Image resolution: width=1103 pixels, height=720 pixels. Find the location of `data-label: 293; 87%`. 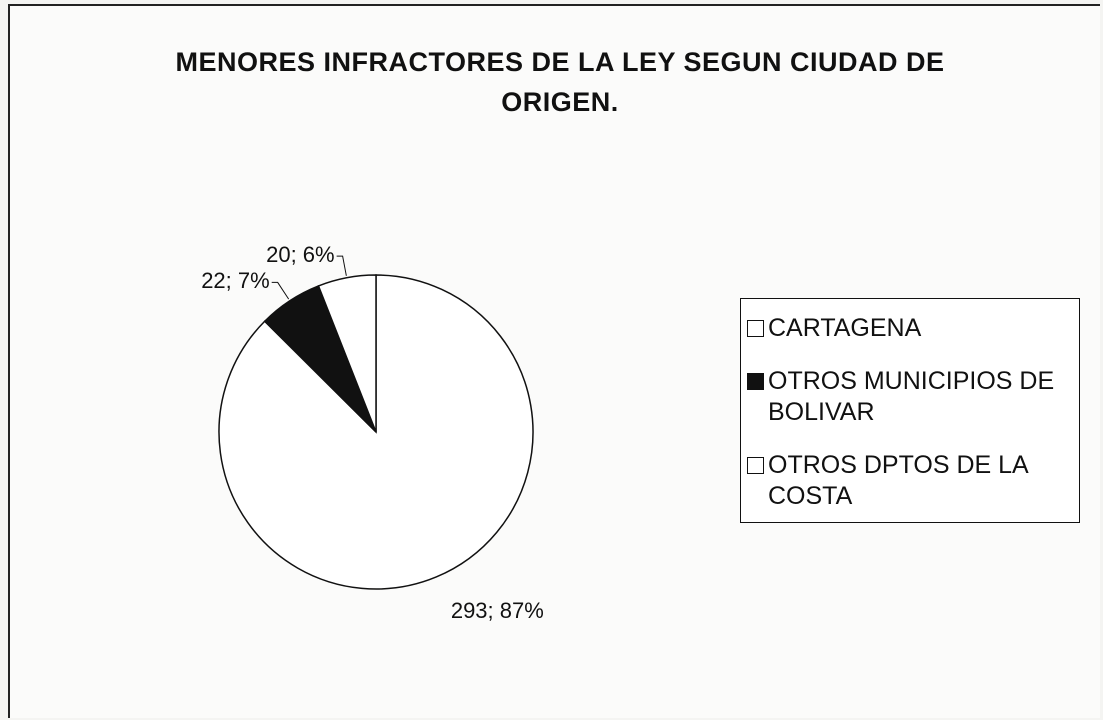

data-label: 293; 87% is located at coordinates (497, 610).